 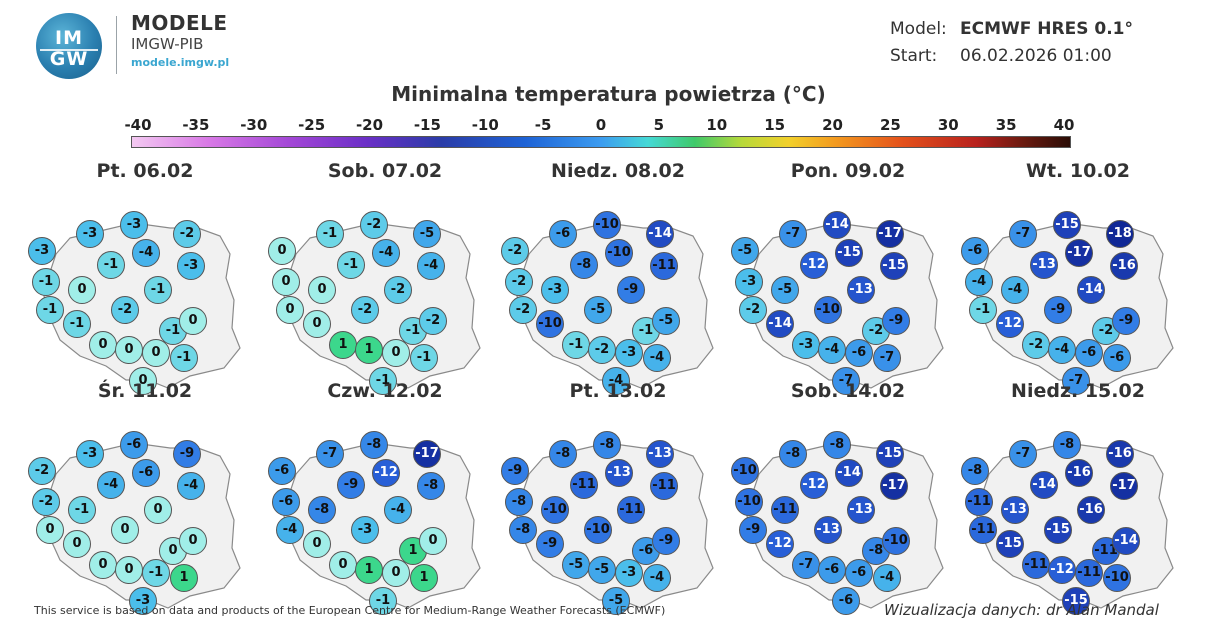 I want to click on panel-day-title: Pt. 06.02, so click(x=145, y=171).